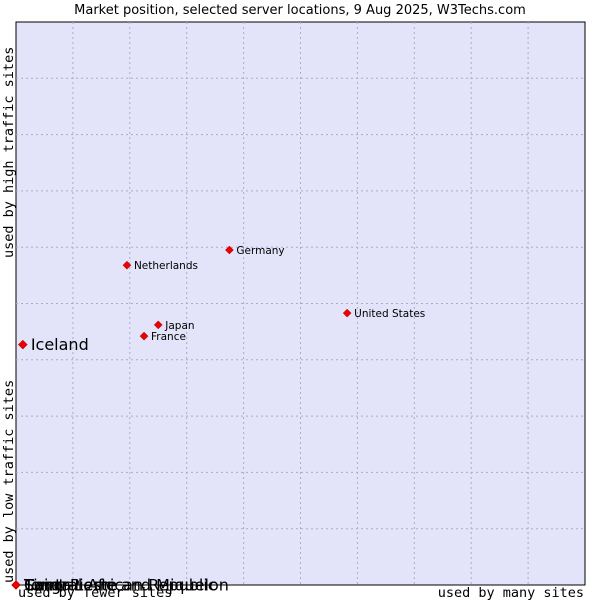  What do you see at coordinates (260, 251) in the screenshot?
I see `data-point-label: Germany` at bounding box center [260, 251].